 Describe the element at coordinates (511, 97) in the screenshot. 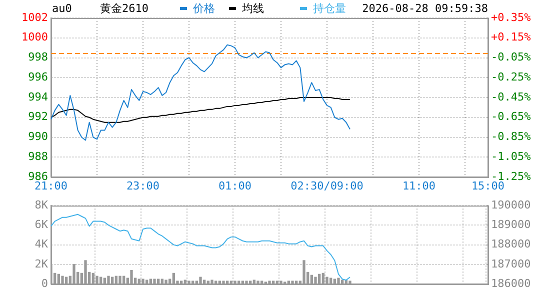

I see `y2-tick-label: -0.45%` at that location.